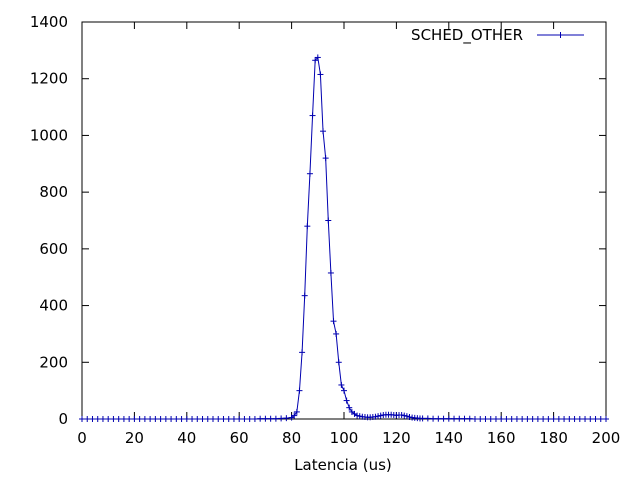 Image resolution: width=640 pixels, height=480 pixels. What do you see at coordinates (467, 35) in the screenshot?
I see `legend-label-sched-other: SCHED_OTHER` at bounding box center [467, 35].